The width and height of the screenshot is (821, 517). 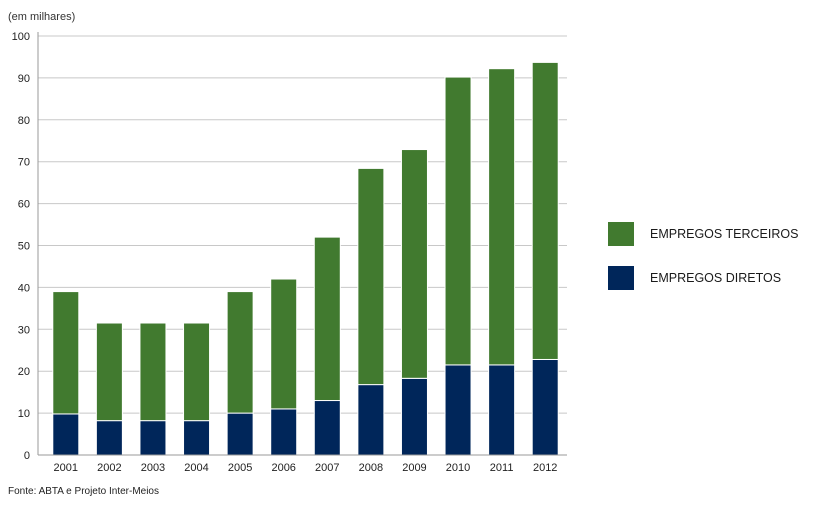 What do you see at coordinates (153, 468) in the screenshot?
I see `x-tick-label: 2003` at bounding box center [153, 468].